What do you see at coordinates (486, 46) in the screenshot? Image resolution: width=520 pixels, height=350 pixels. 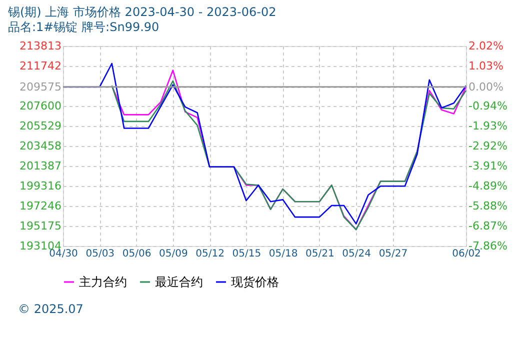 I see `y2-tick-label: 2.02%` at bounding box center [486, 46].